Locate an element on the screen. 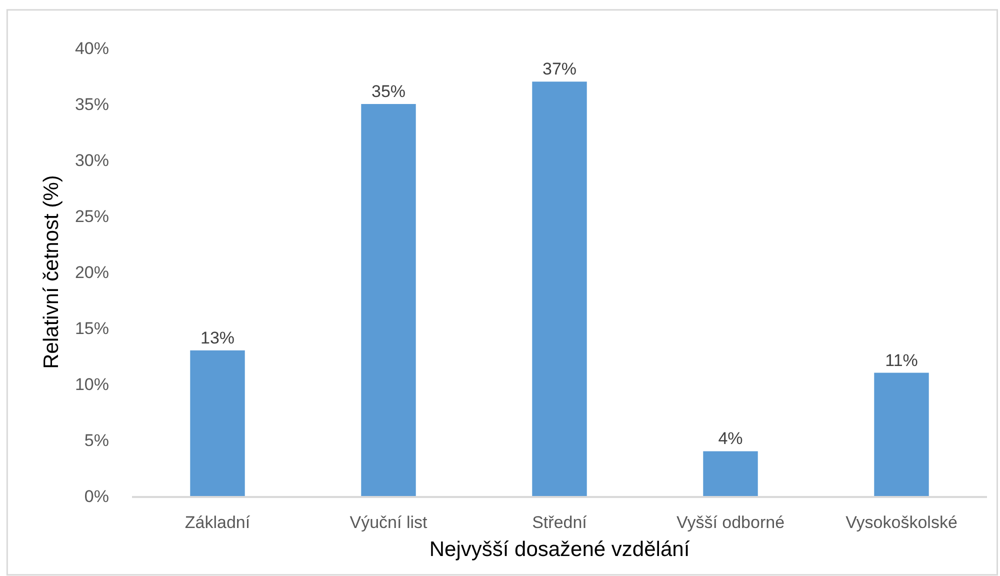 Image resolution: width=1000 pixels, height=576 pixels. x-tick-label: Vyšší odborné is located at coordinates (730, 522).